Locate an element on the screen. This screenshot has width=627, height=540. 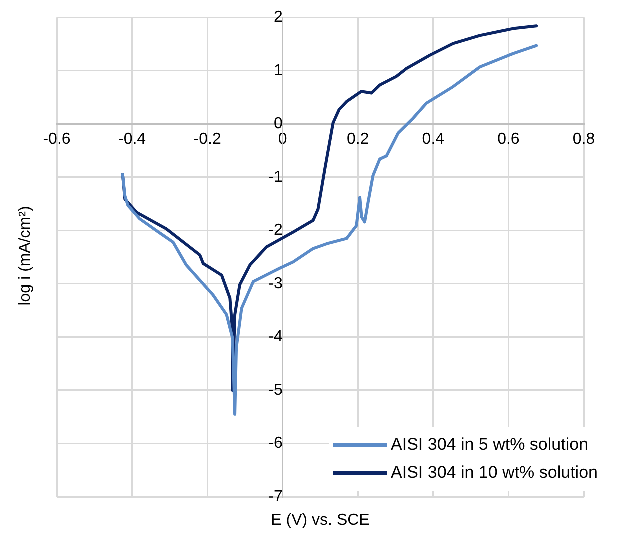
x-tick-label: -0.2 is located at coordinates (208, 139).